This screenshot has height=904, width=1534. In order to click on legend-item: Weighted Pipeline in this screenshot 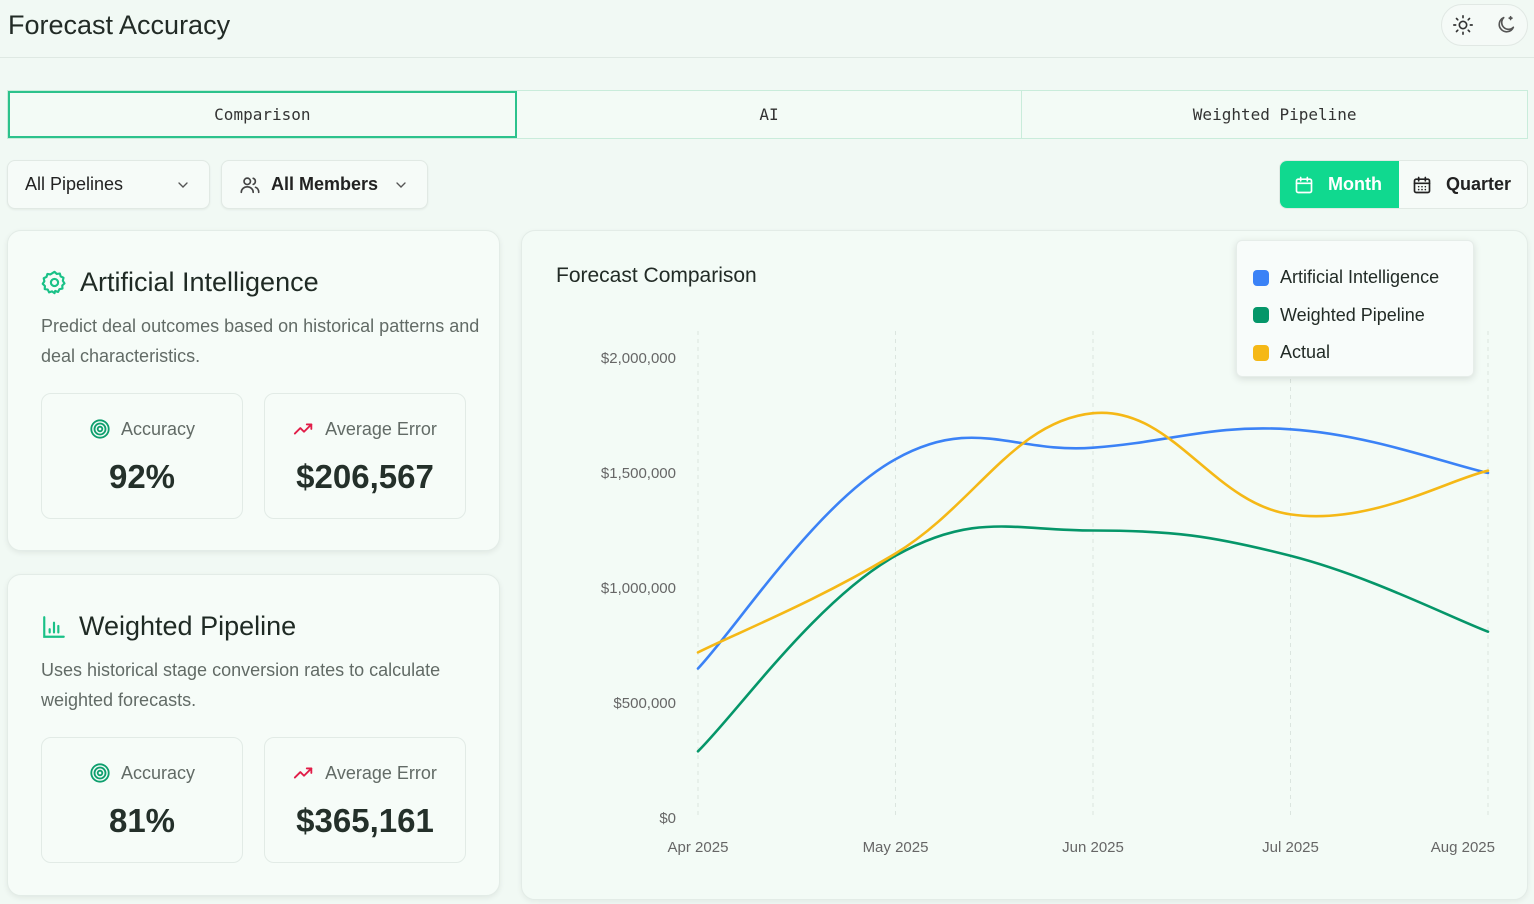, I will do `click(1363, 316)`.